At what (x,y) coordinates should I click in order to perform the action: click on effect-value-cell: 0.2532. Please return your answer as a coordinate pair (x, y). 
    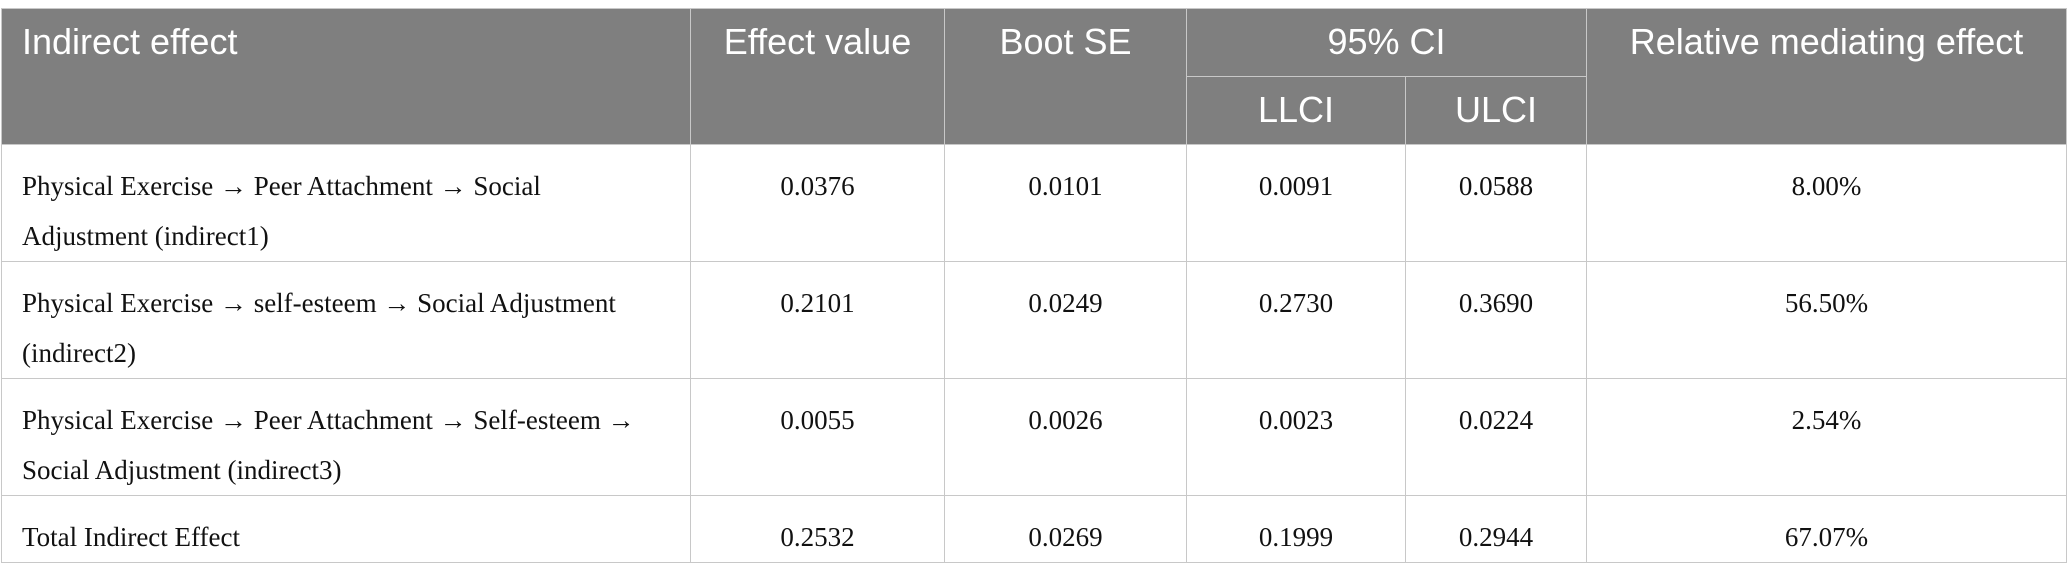
    Looking at the image, I should click on (817, 529).